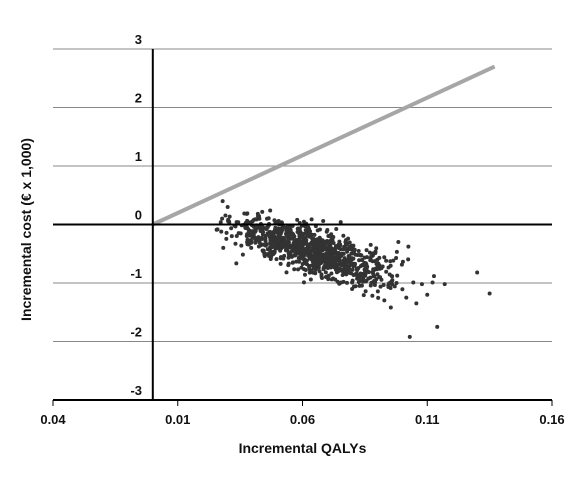 This screenshot has height=484, width=576. I want to click on y-tick-labels: 3 2 1 0 -1 -2 -3, so click(136, 215).